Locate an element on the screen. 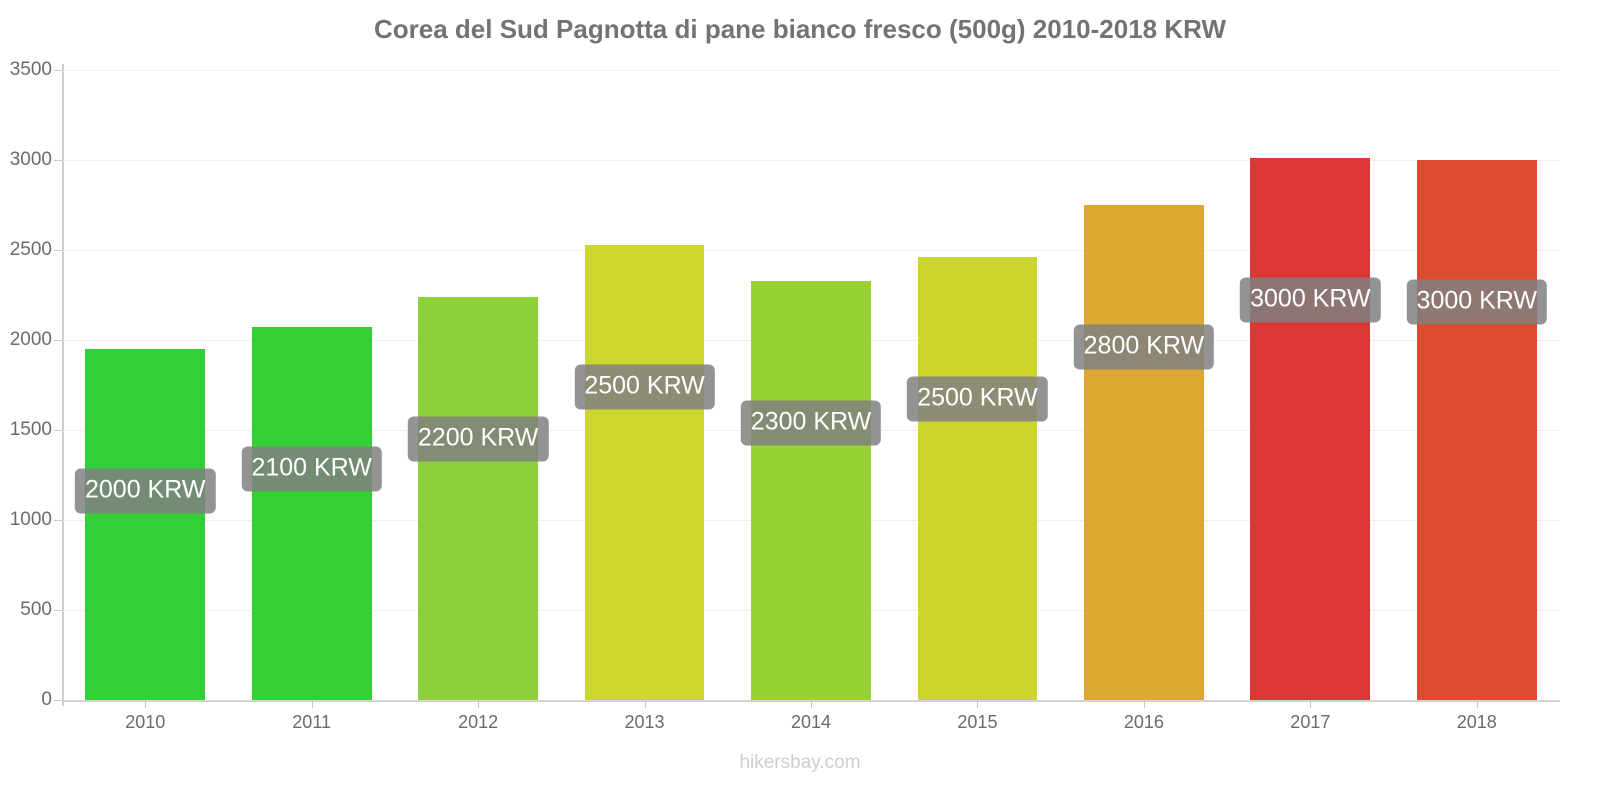  y-axis-tick-label: 3500 is located at coordinates (30, 69).